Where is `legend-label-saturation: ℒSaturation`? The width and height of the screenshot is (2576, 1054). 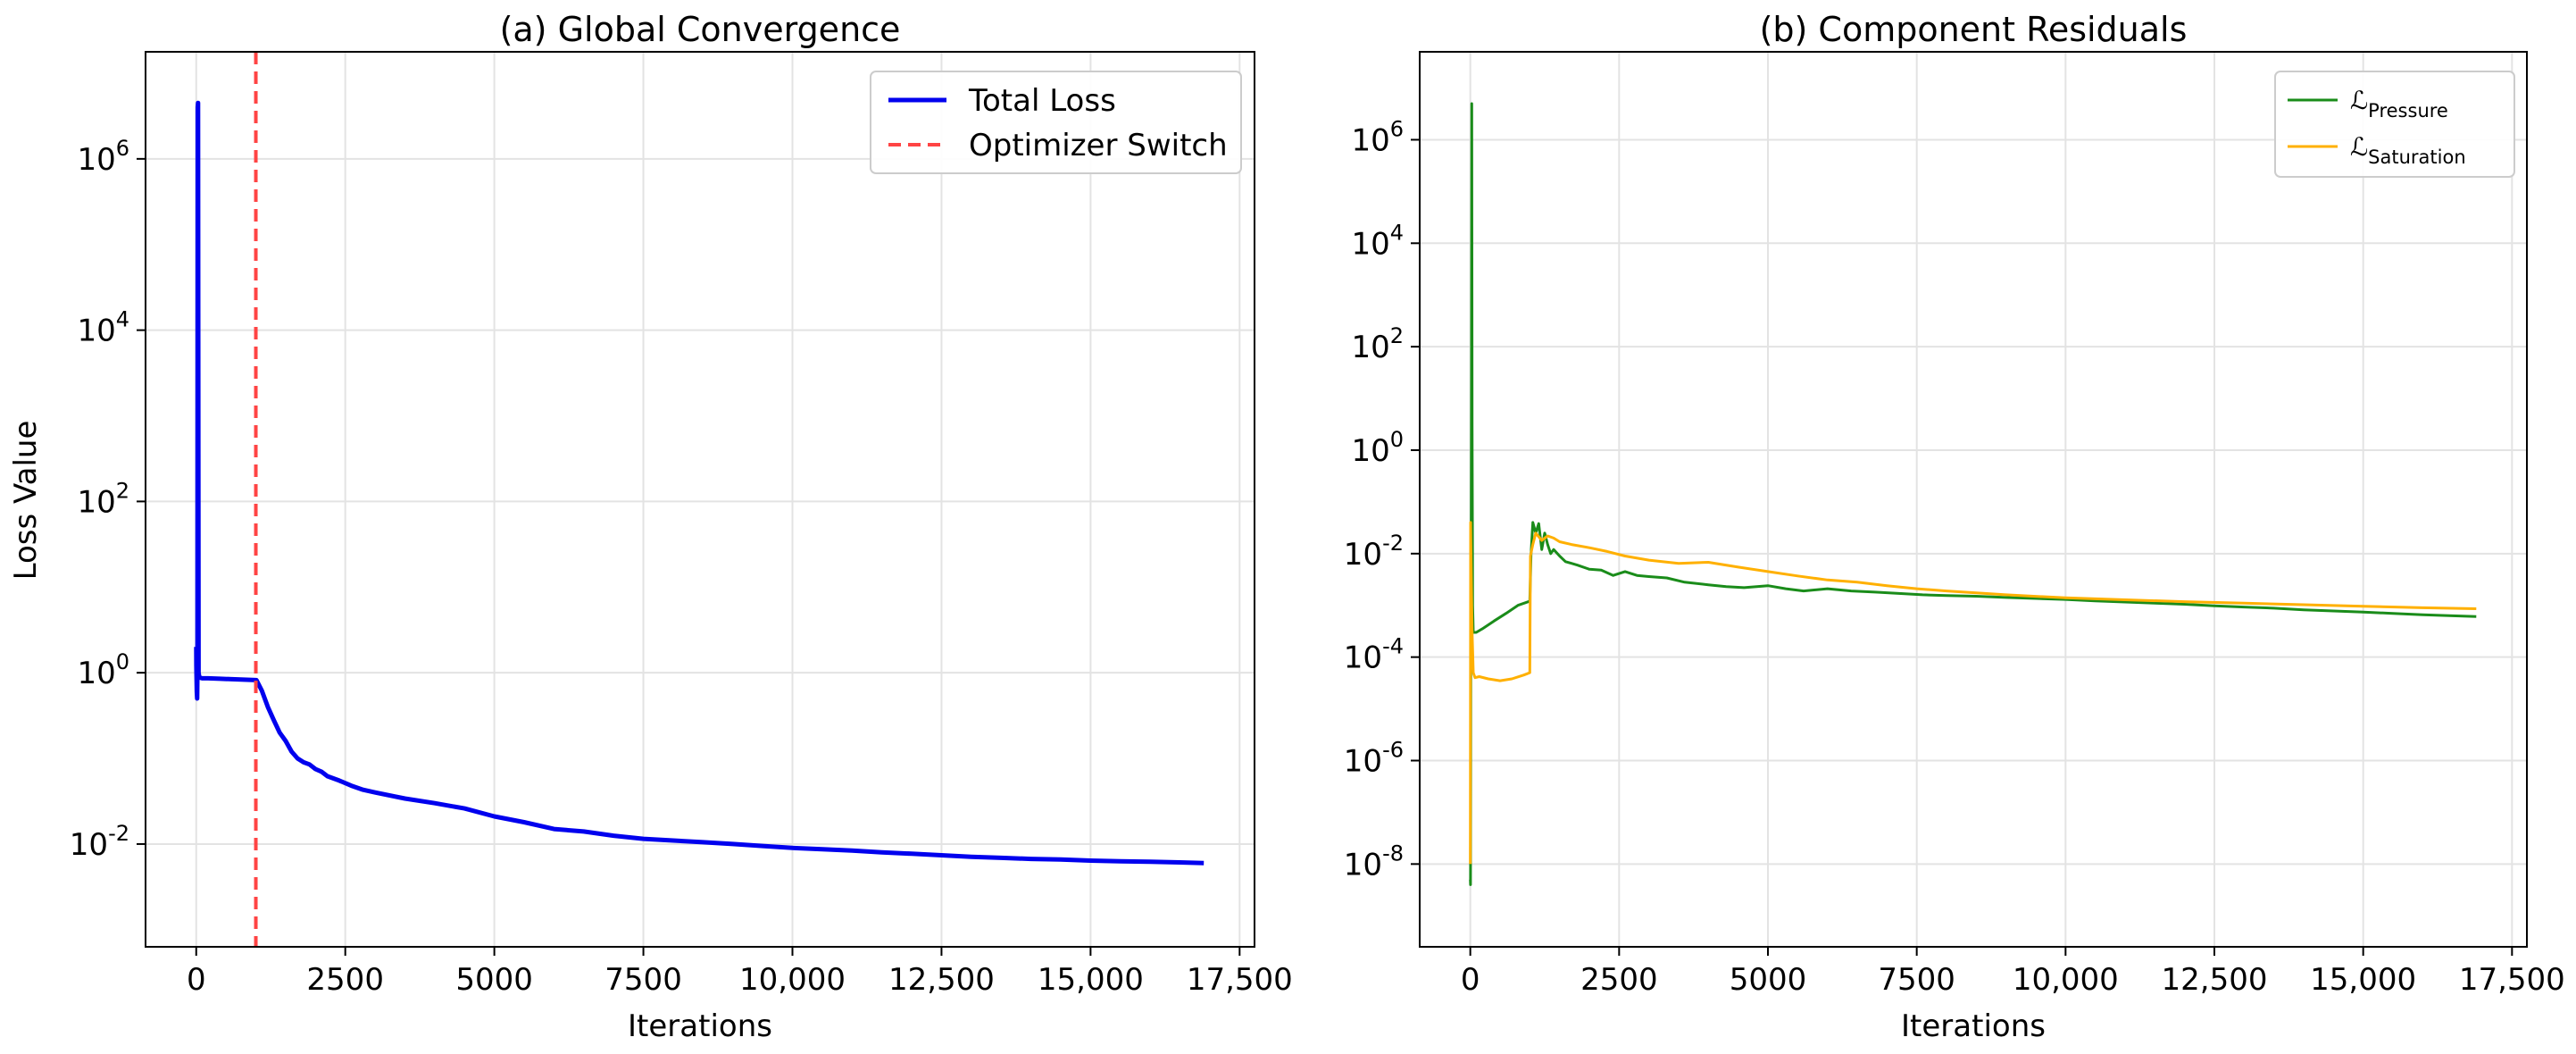
legend-label-saturation: ℒSaturation is located at coordinates (2408, 150).